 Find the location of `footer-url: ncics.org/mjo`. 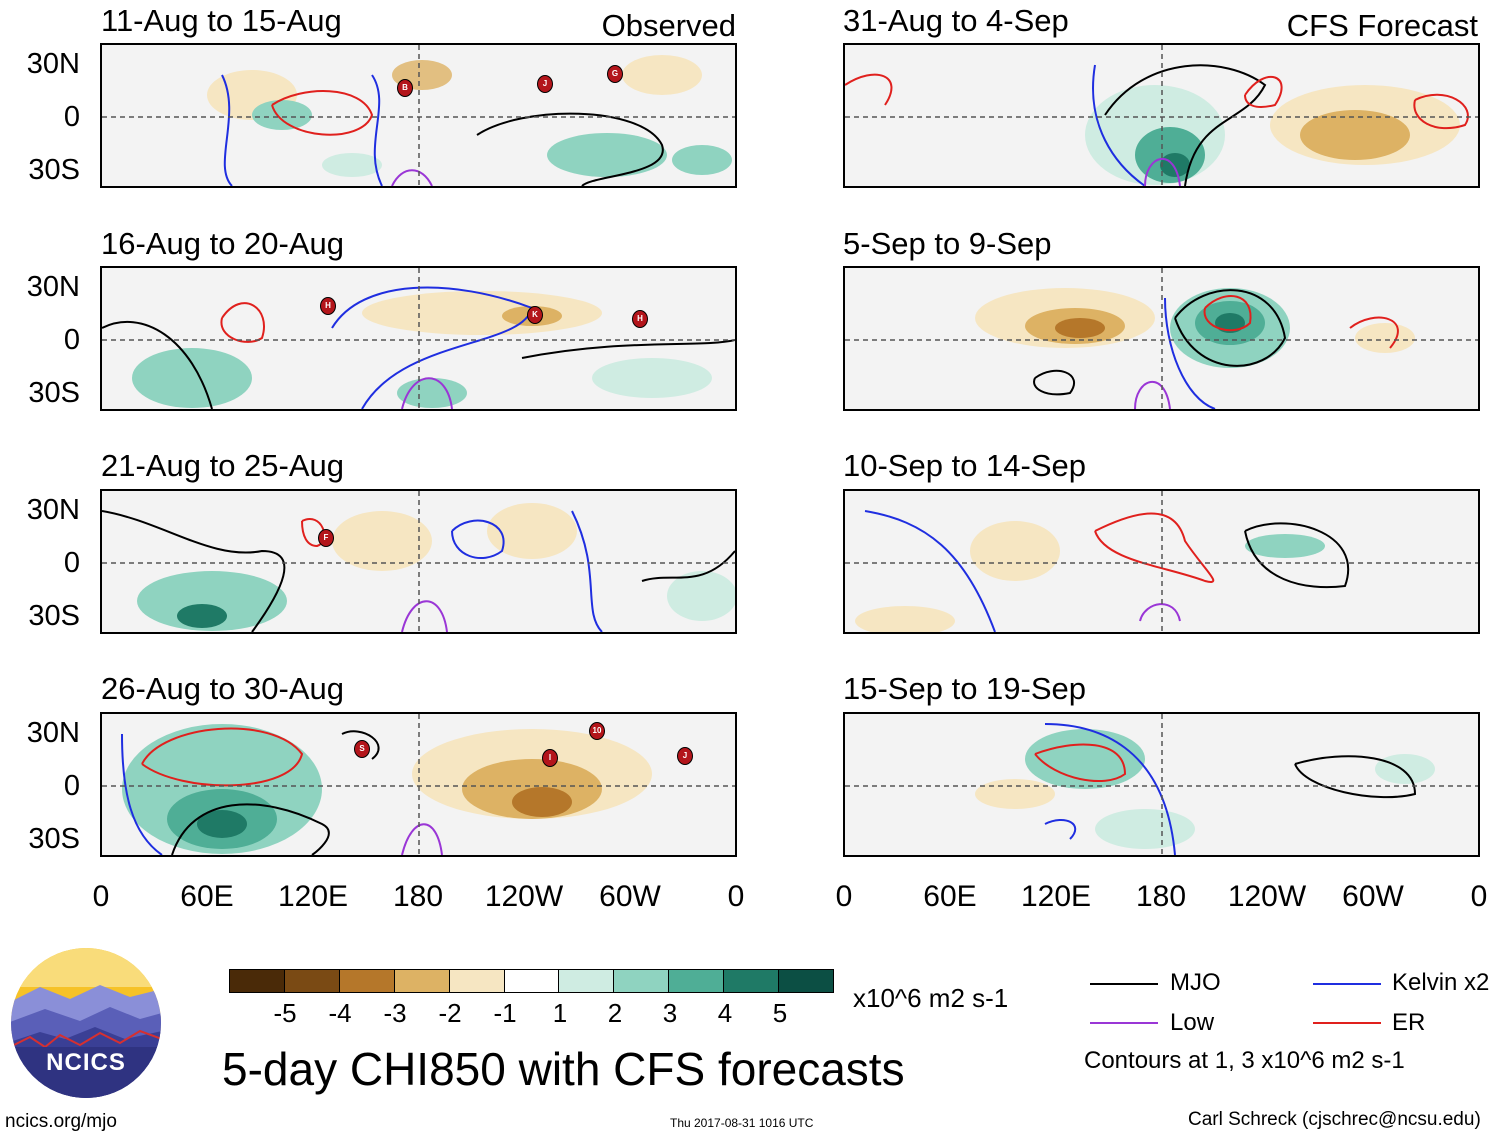

footer-url: ncics.org/mjo is located at coordinates (61, 1121).